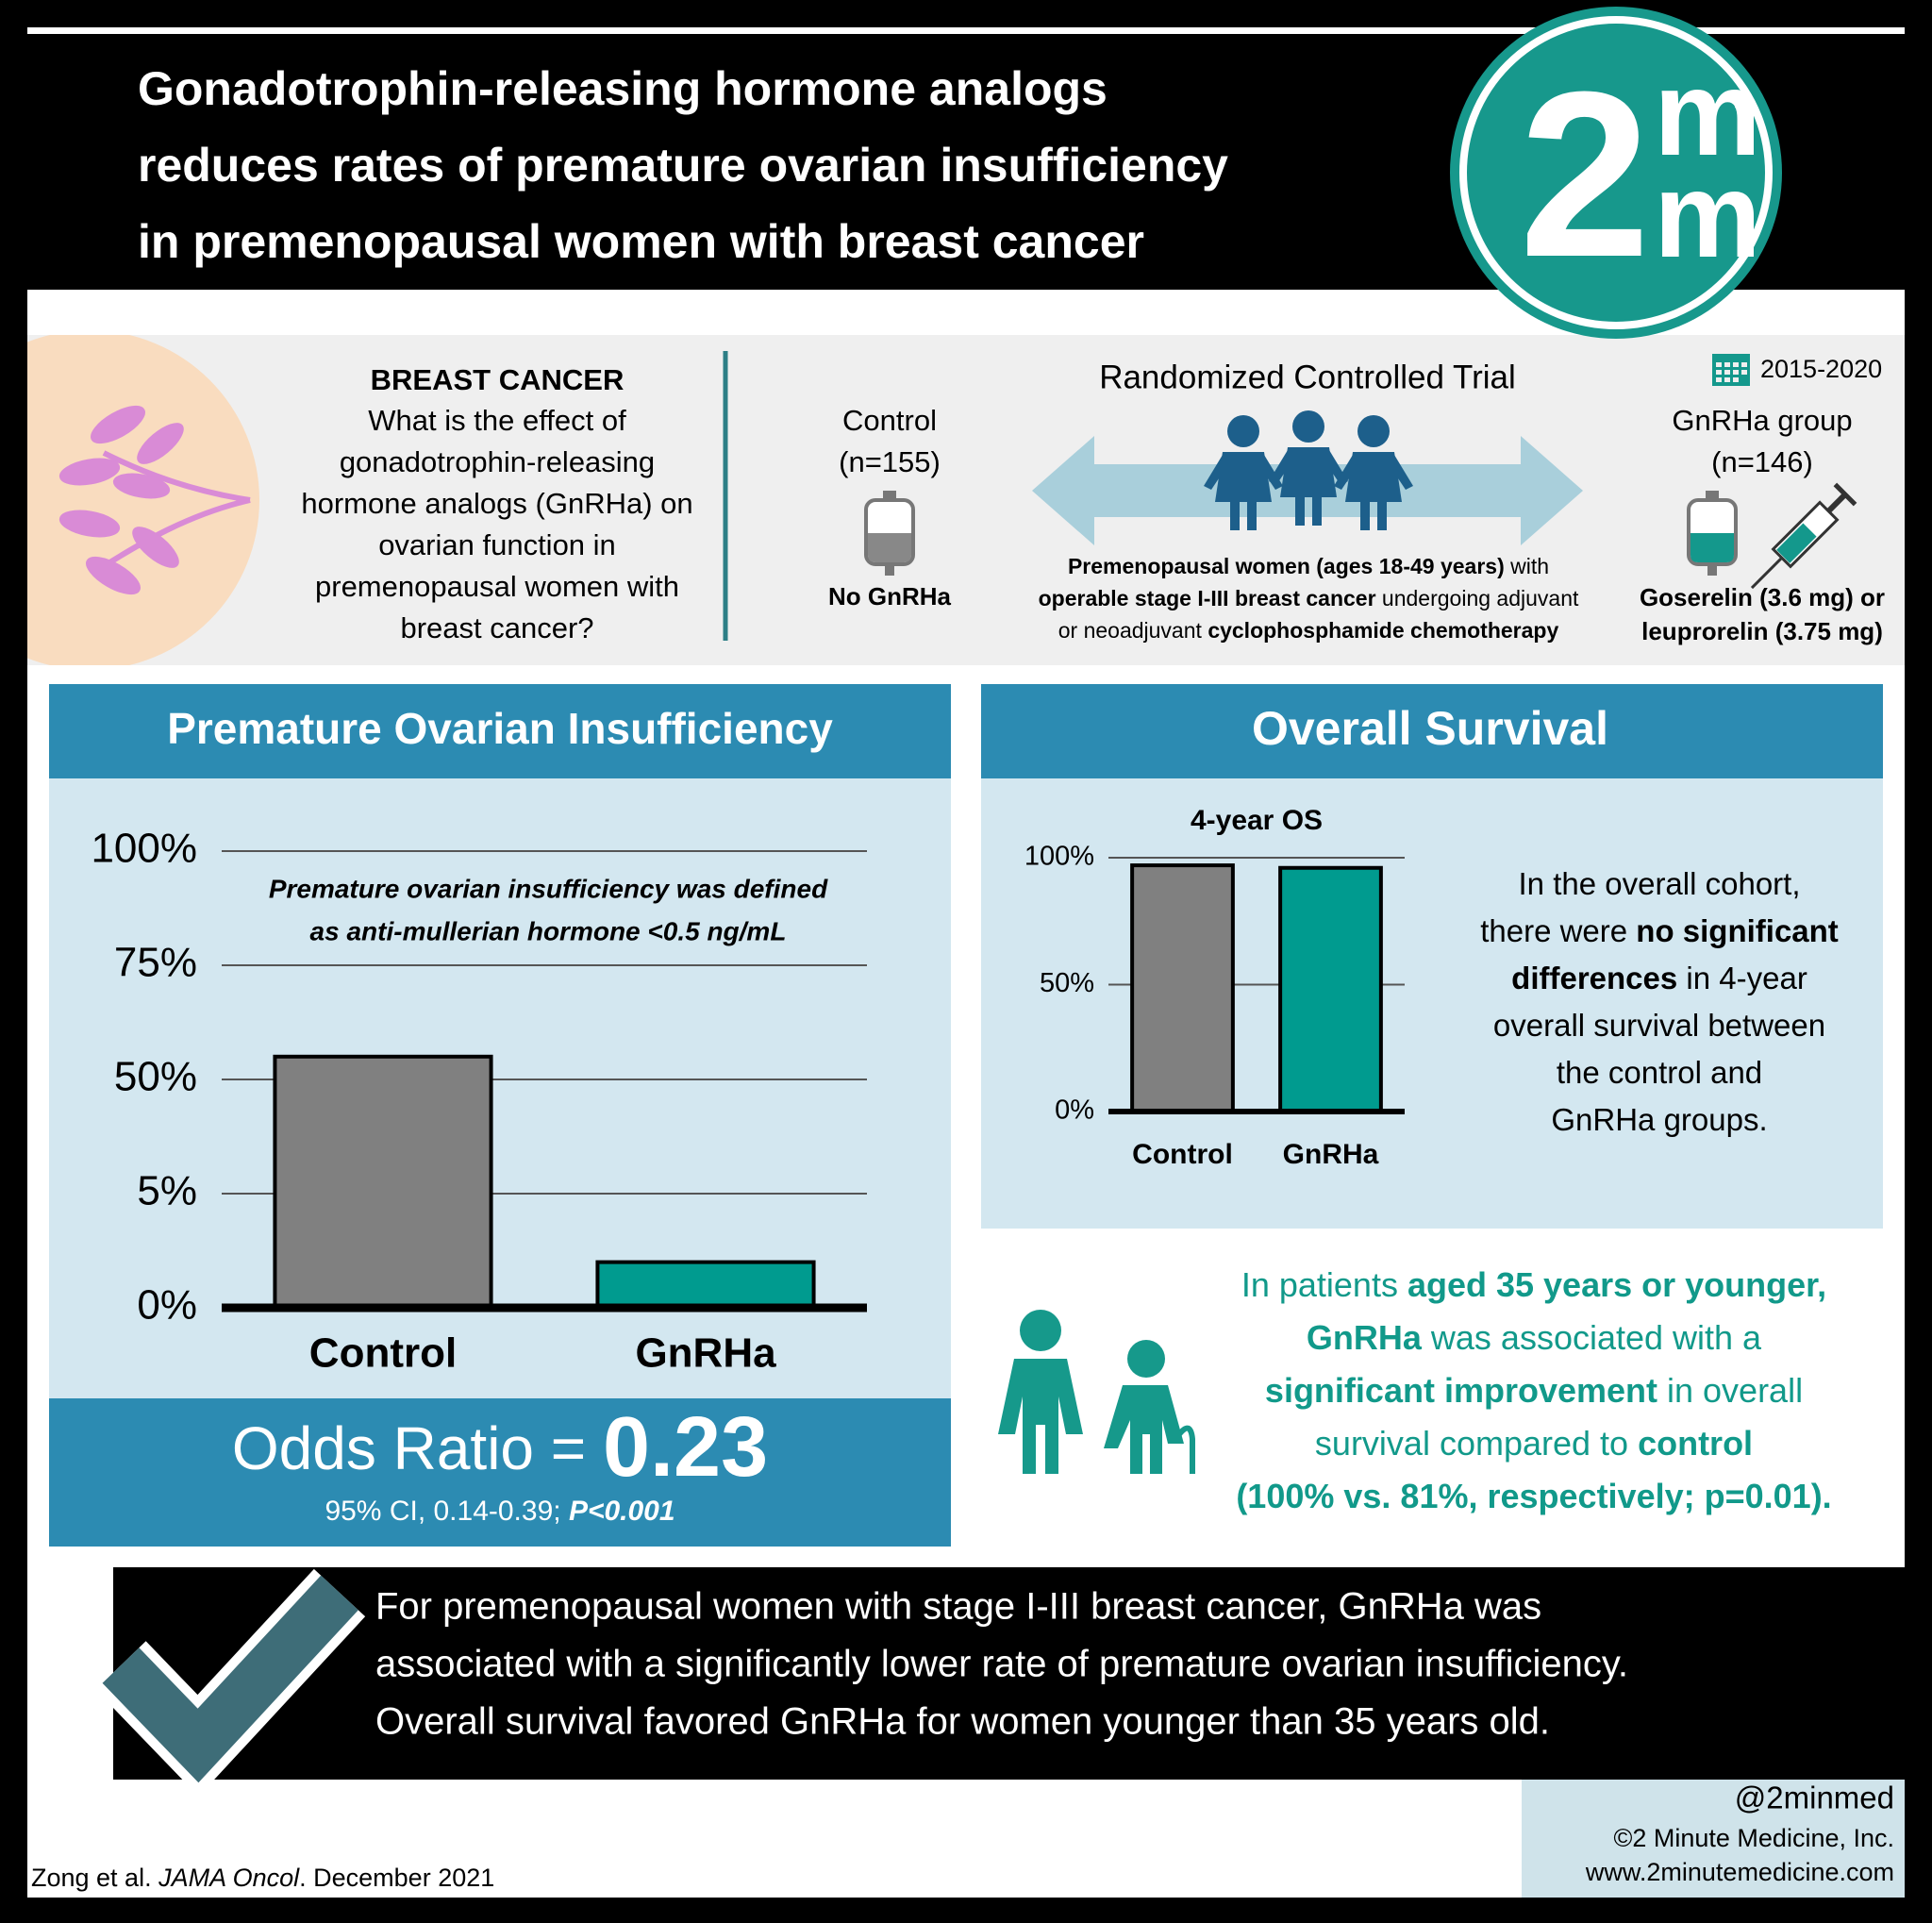 The height and width of the screenshot is (1923, 1932). What do you see at coordinates (1584, 174) in the screenshot?
I see `logo-digit: 2` at bounding box center [1584, 174].